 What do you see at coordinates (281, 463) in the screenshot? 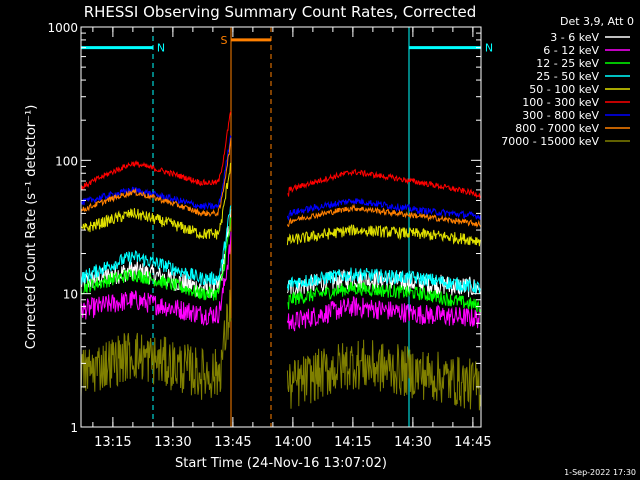
I see `x-axis-label: Start Time (24-Nov-16 13:07:02)` at bounding box center [281, 463].